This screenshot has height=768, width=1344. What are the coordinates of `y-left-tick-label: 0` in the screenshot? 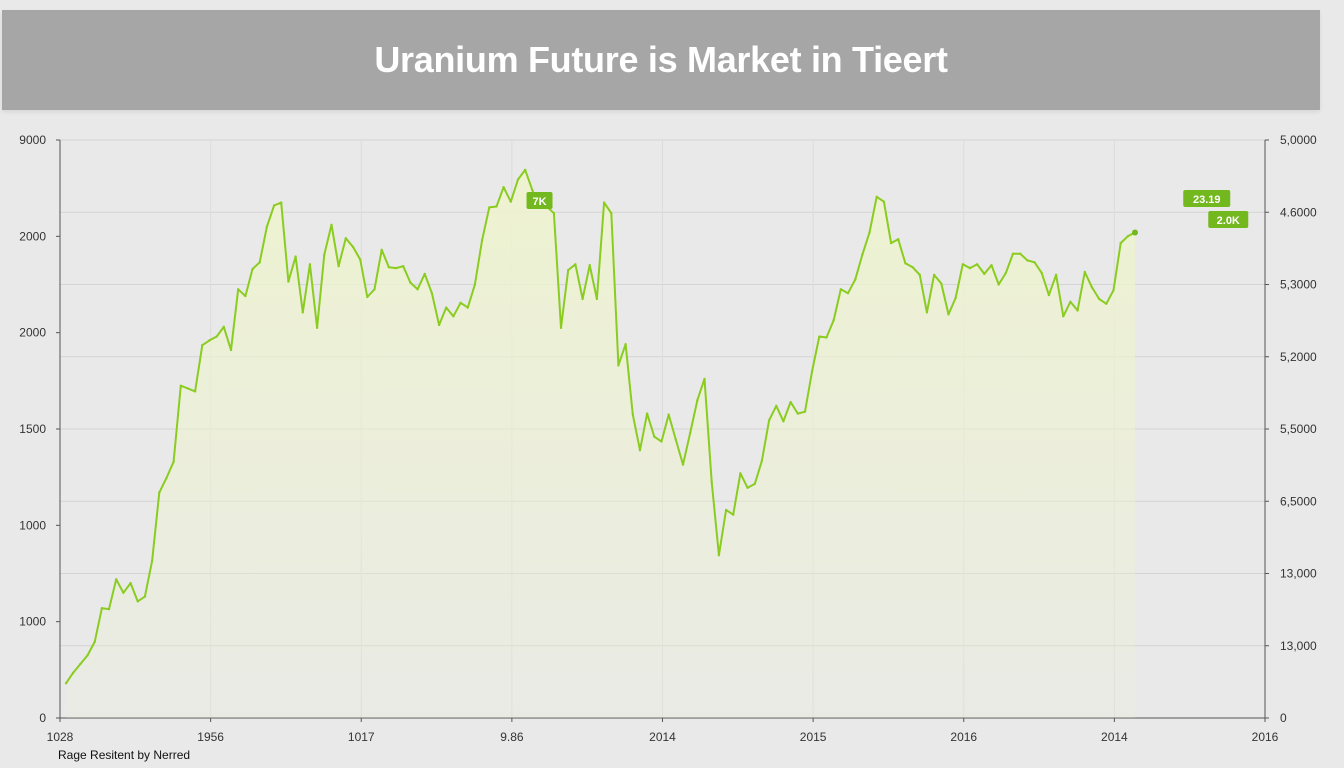 It's located at (42, 718).